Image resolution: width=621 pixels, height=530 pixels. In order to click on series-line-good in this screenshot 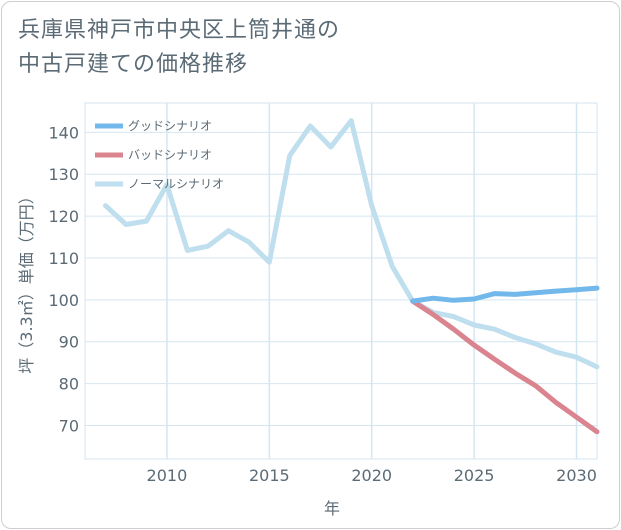, I will do `click(505, 294)`.